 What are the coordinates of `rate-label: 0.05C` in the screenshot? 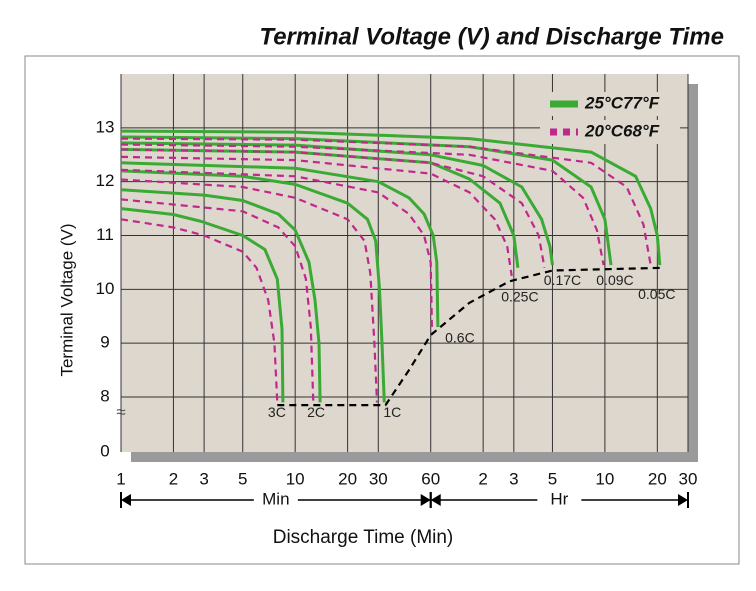 It's located at (656, 294).